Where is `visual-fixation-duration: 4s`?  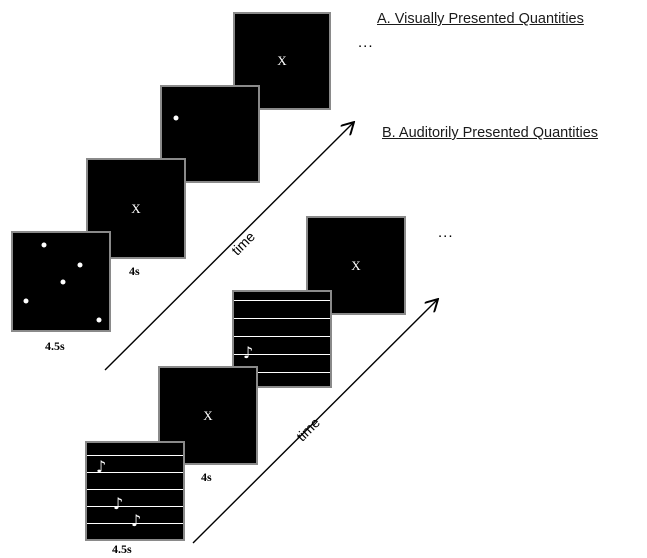
visual-fixation-duration: 4s is located at coordinates (134, 271).